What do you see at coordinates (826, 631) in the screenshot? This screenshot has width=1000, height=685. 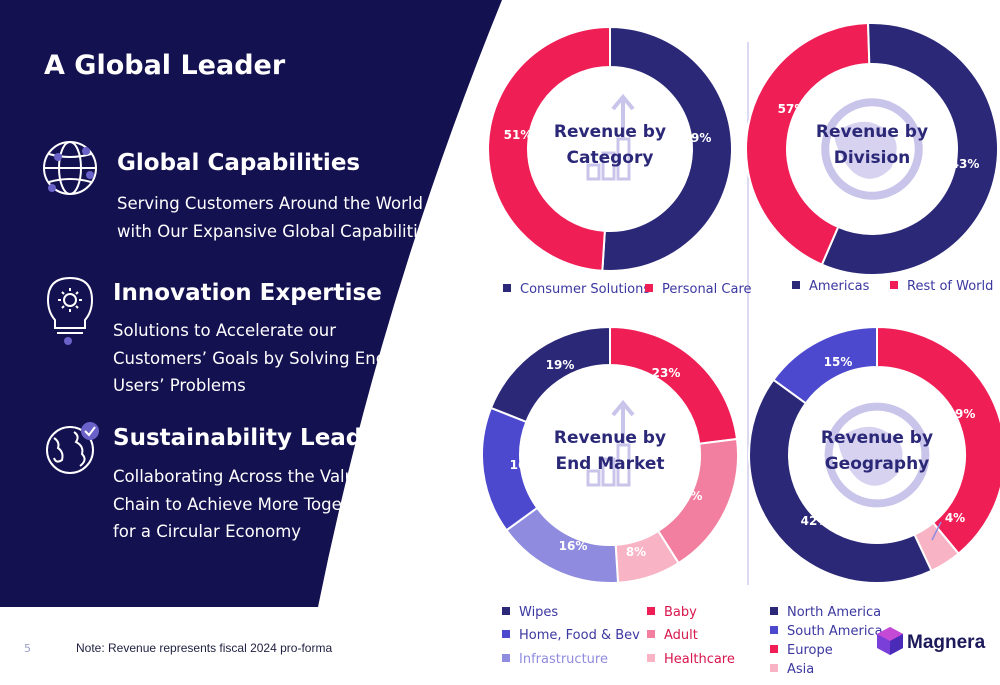 I see `legend-item: South America` at bounding box center [826, 631].